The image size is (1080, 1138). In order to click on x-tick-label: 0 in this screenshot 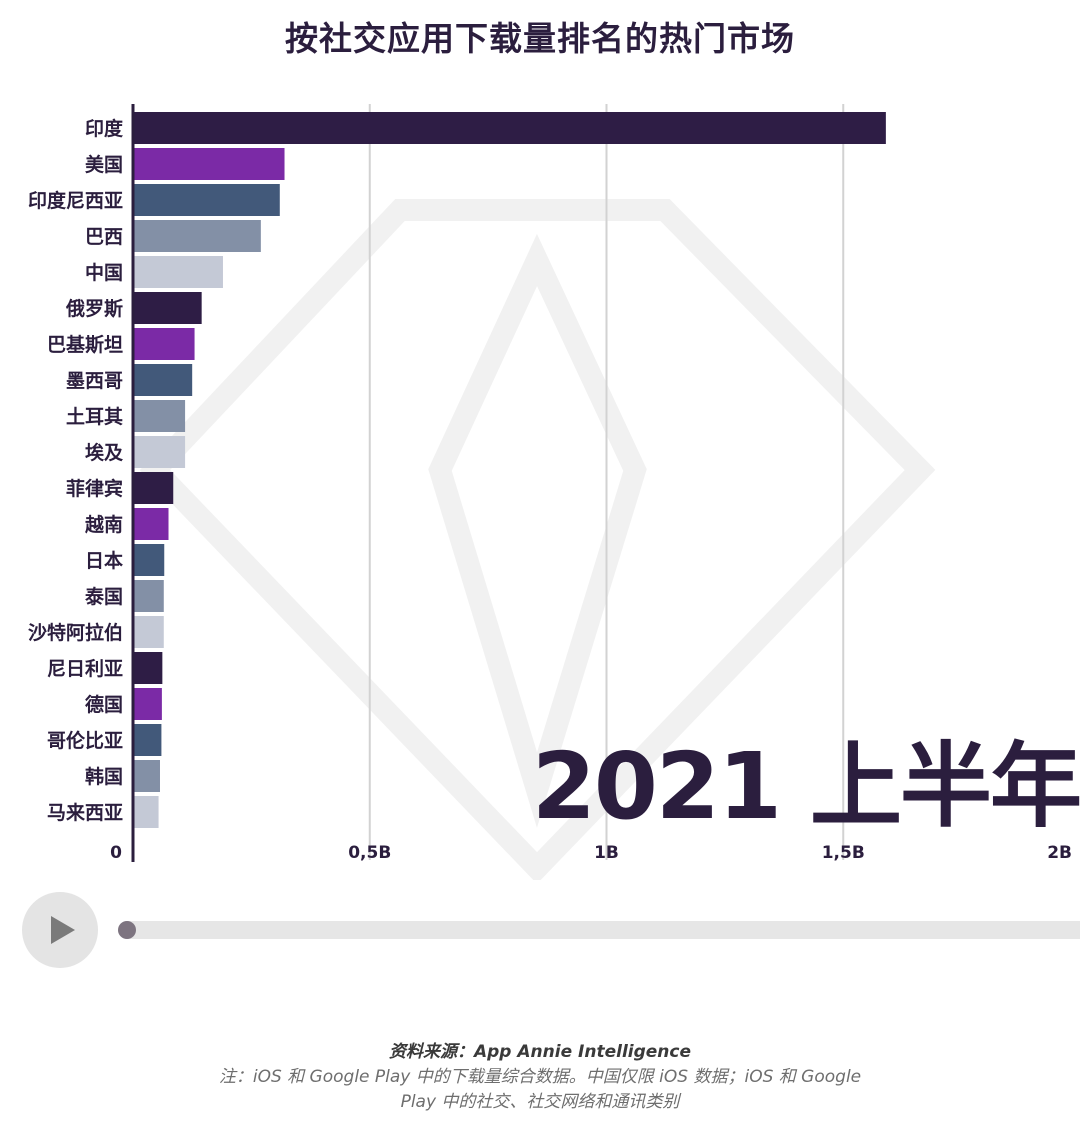, I will do `click(116, 853)`.